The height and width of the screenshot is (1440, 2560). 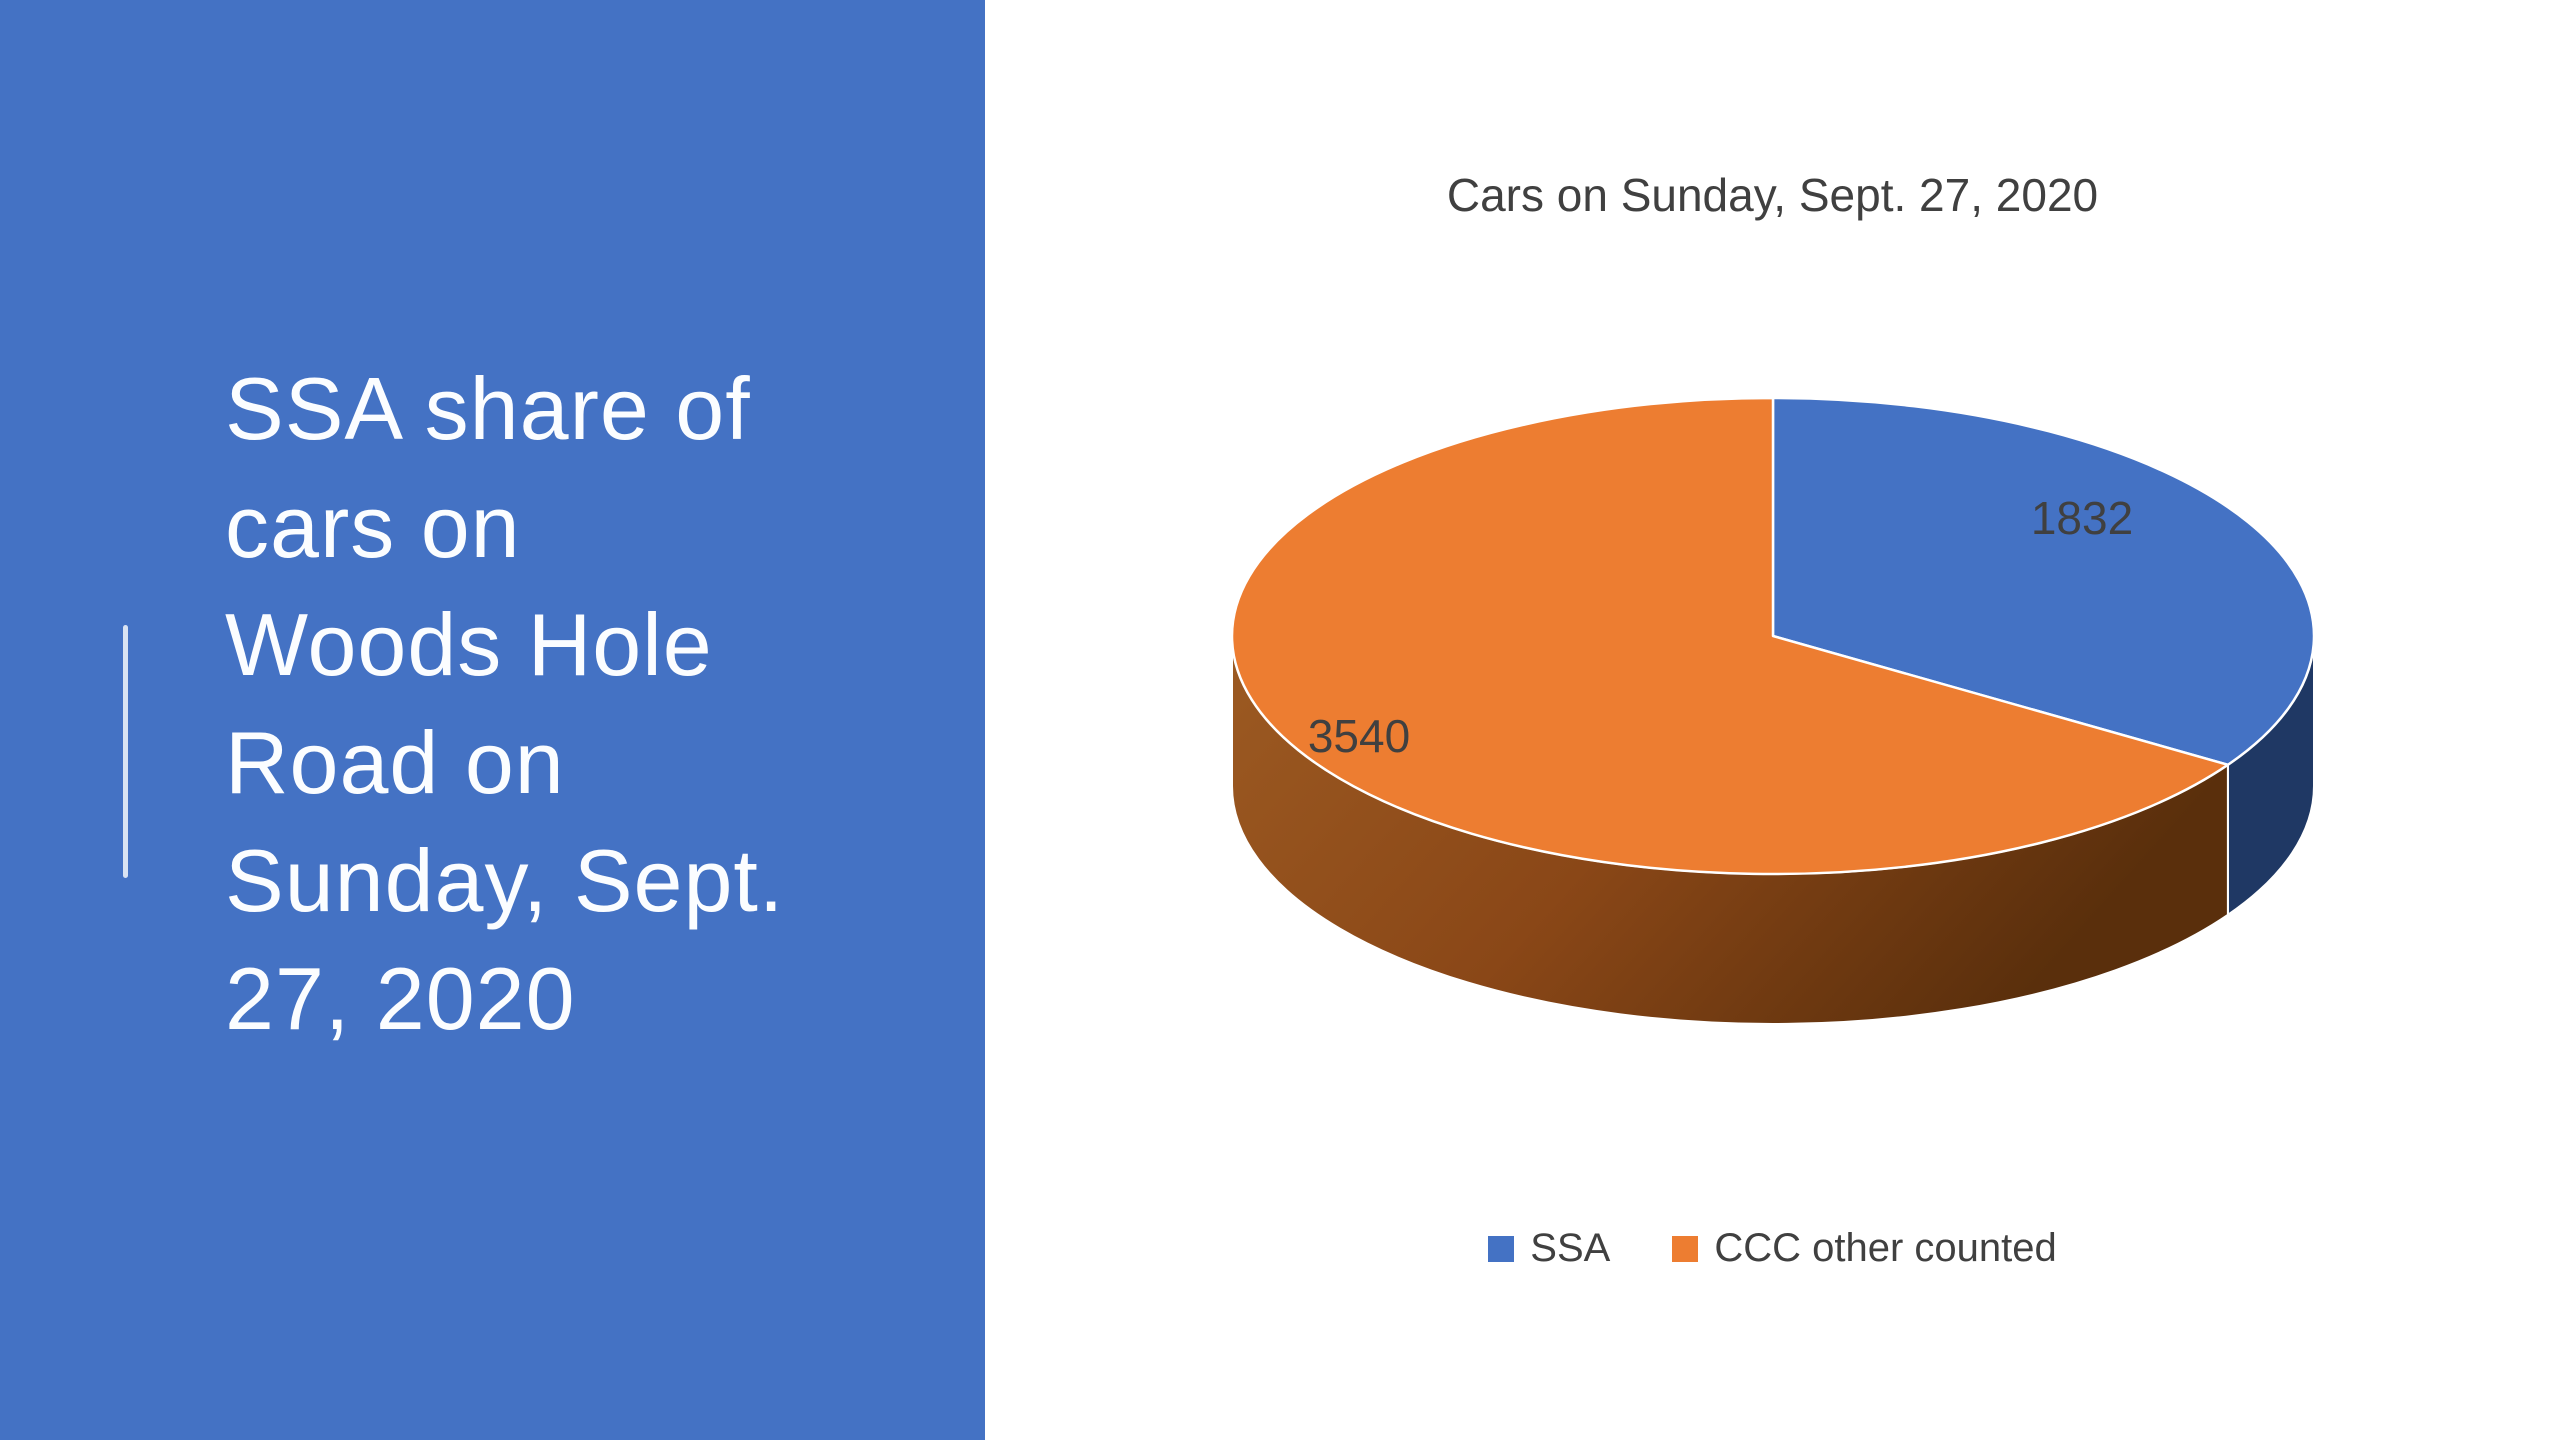 I want to click on slide-title-line: cars on, so click(x=373, y=526).